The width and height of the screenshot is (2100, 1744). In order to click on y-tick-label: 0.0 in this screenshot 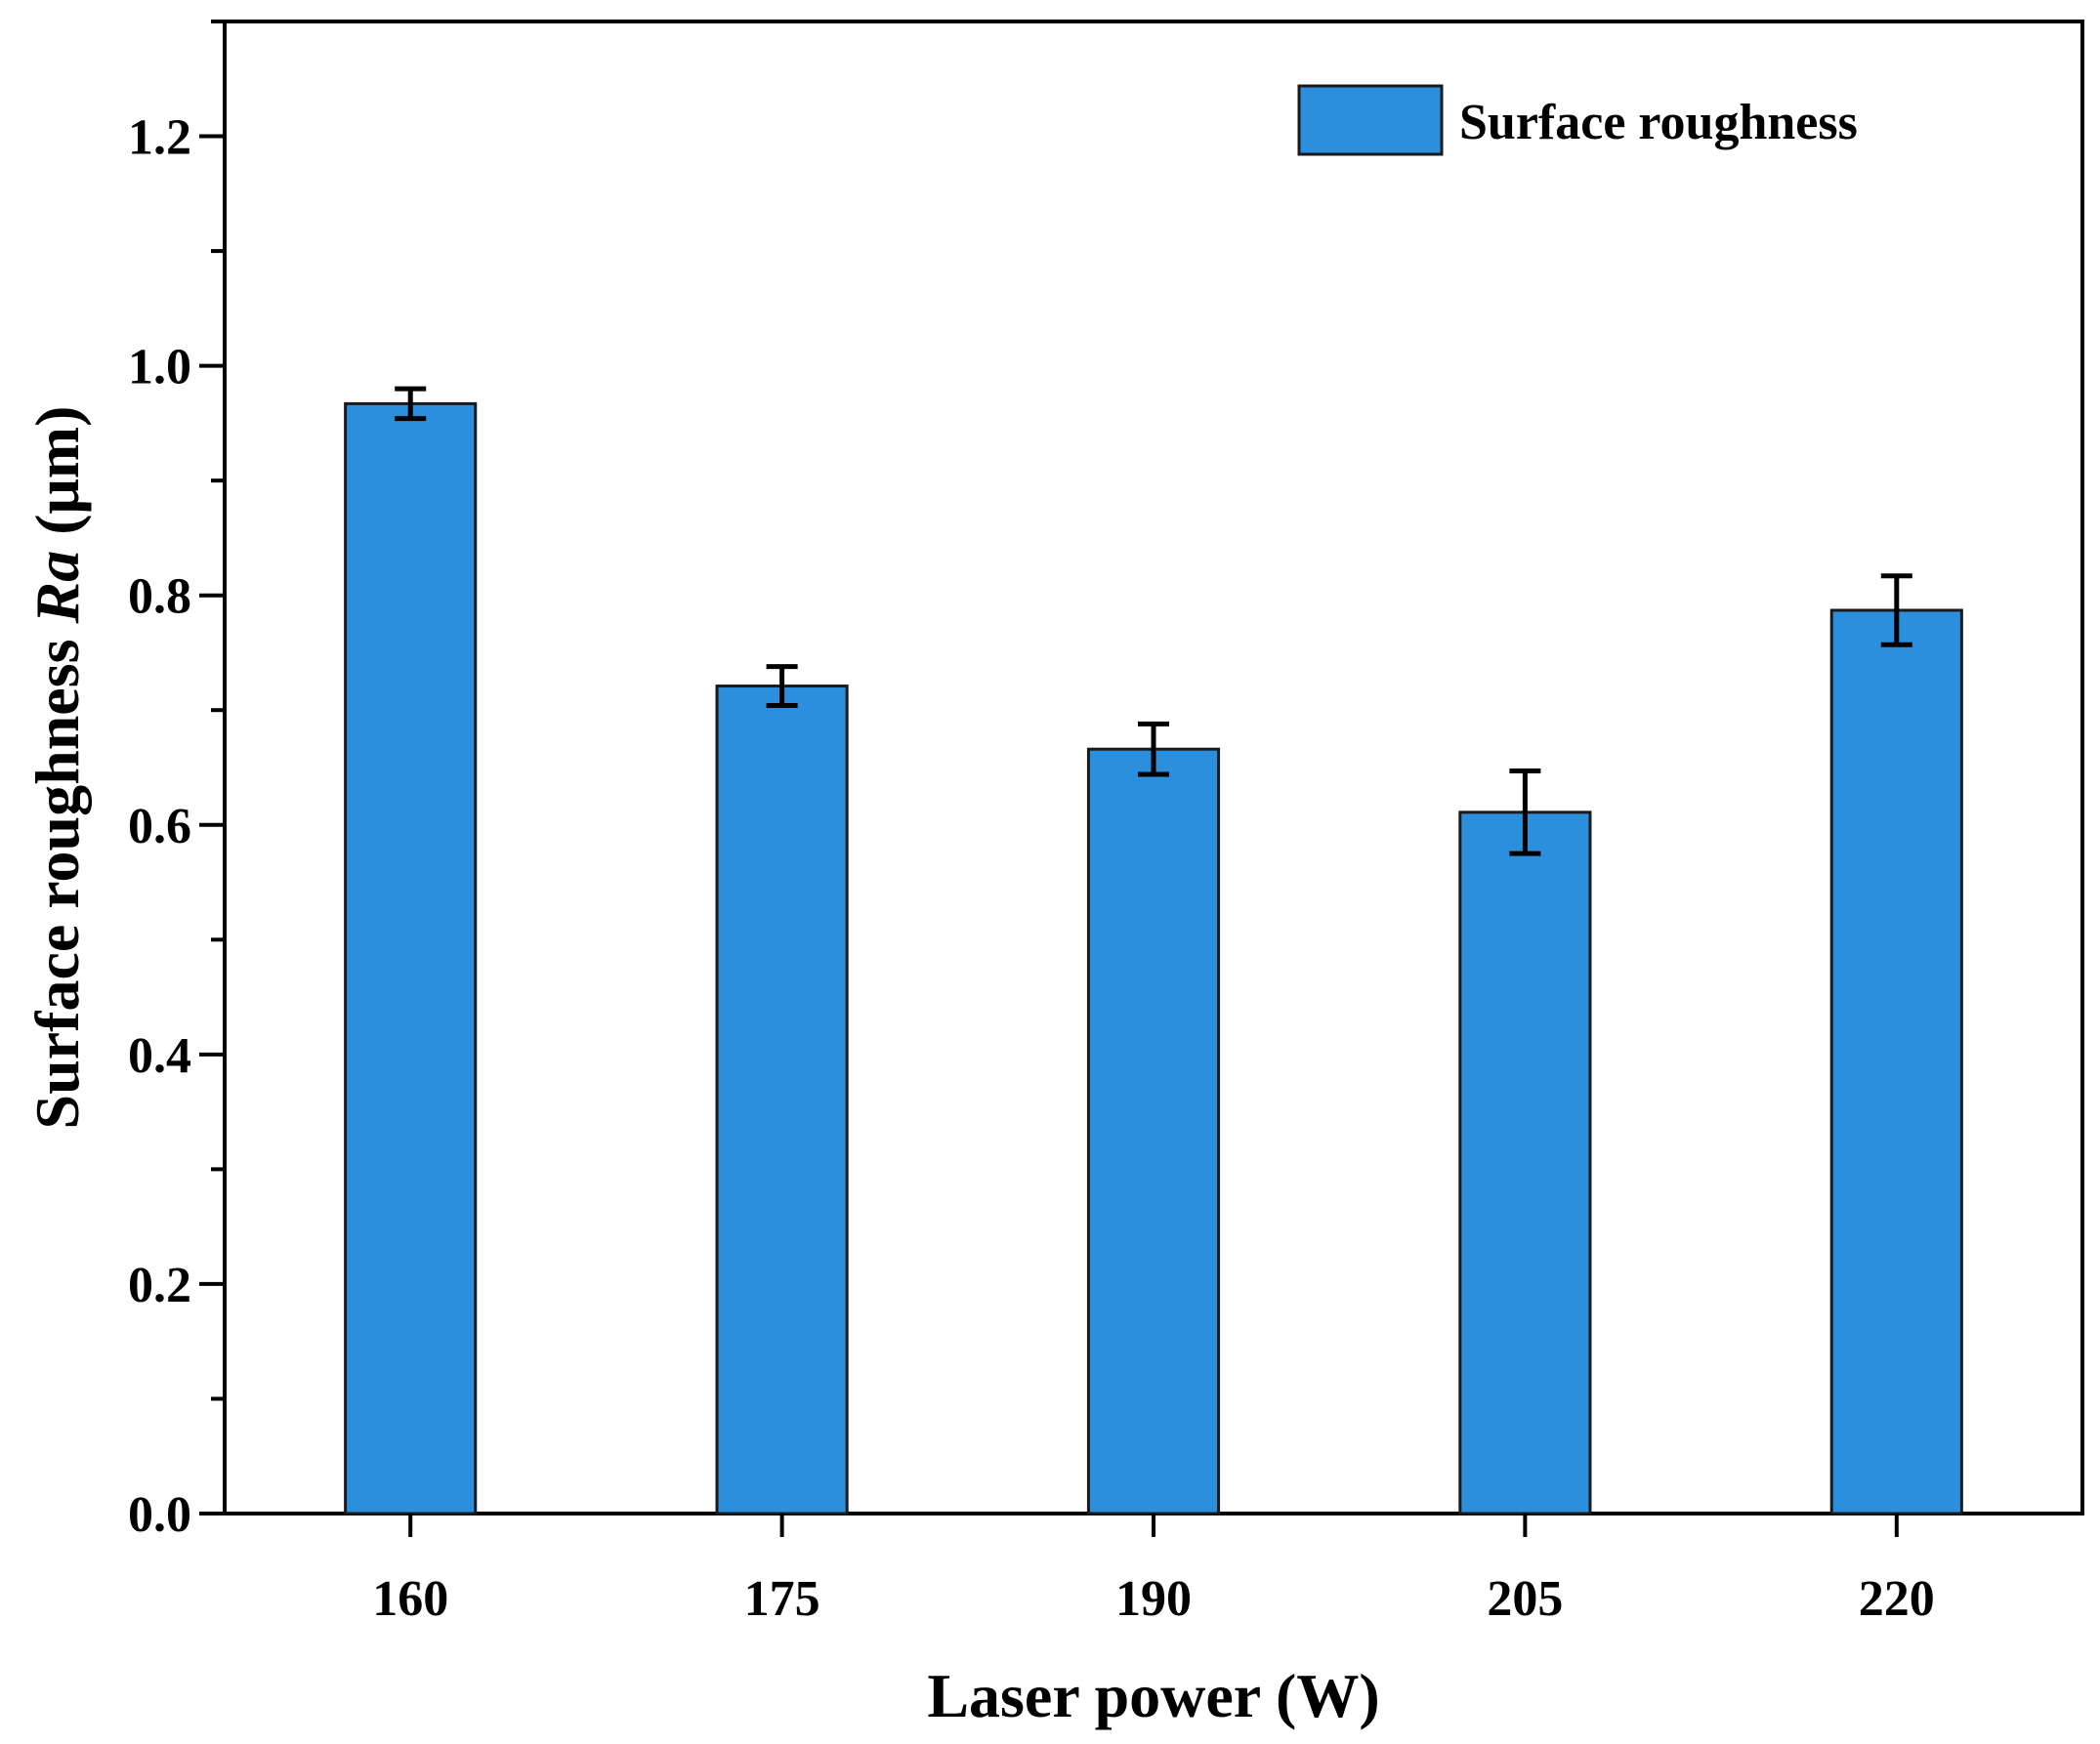, I will do `click(159, 1515)`.